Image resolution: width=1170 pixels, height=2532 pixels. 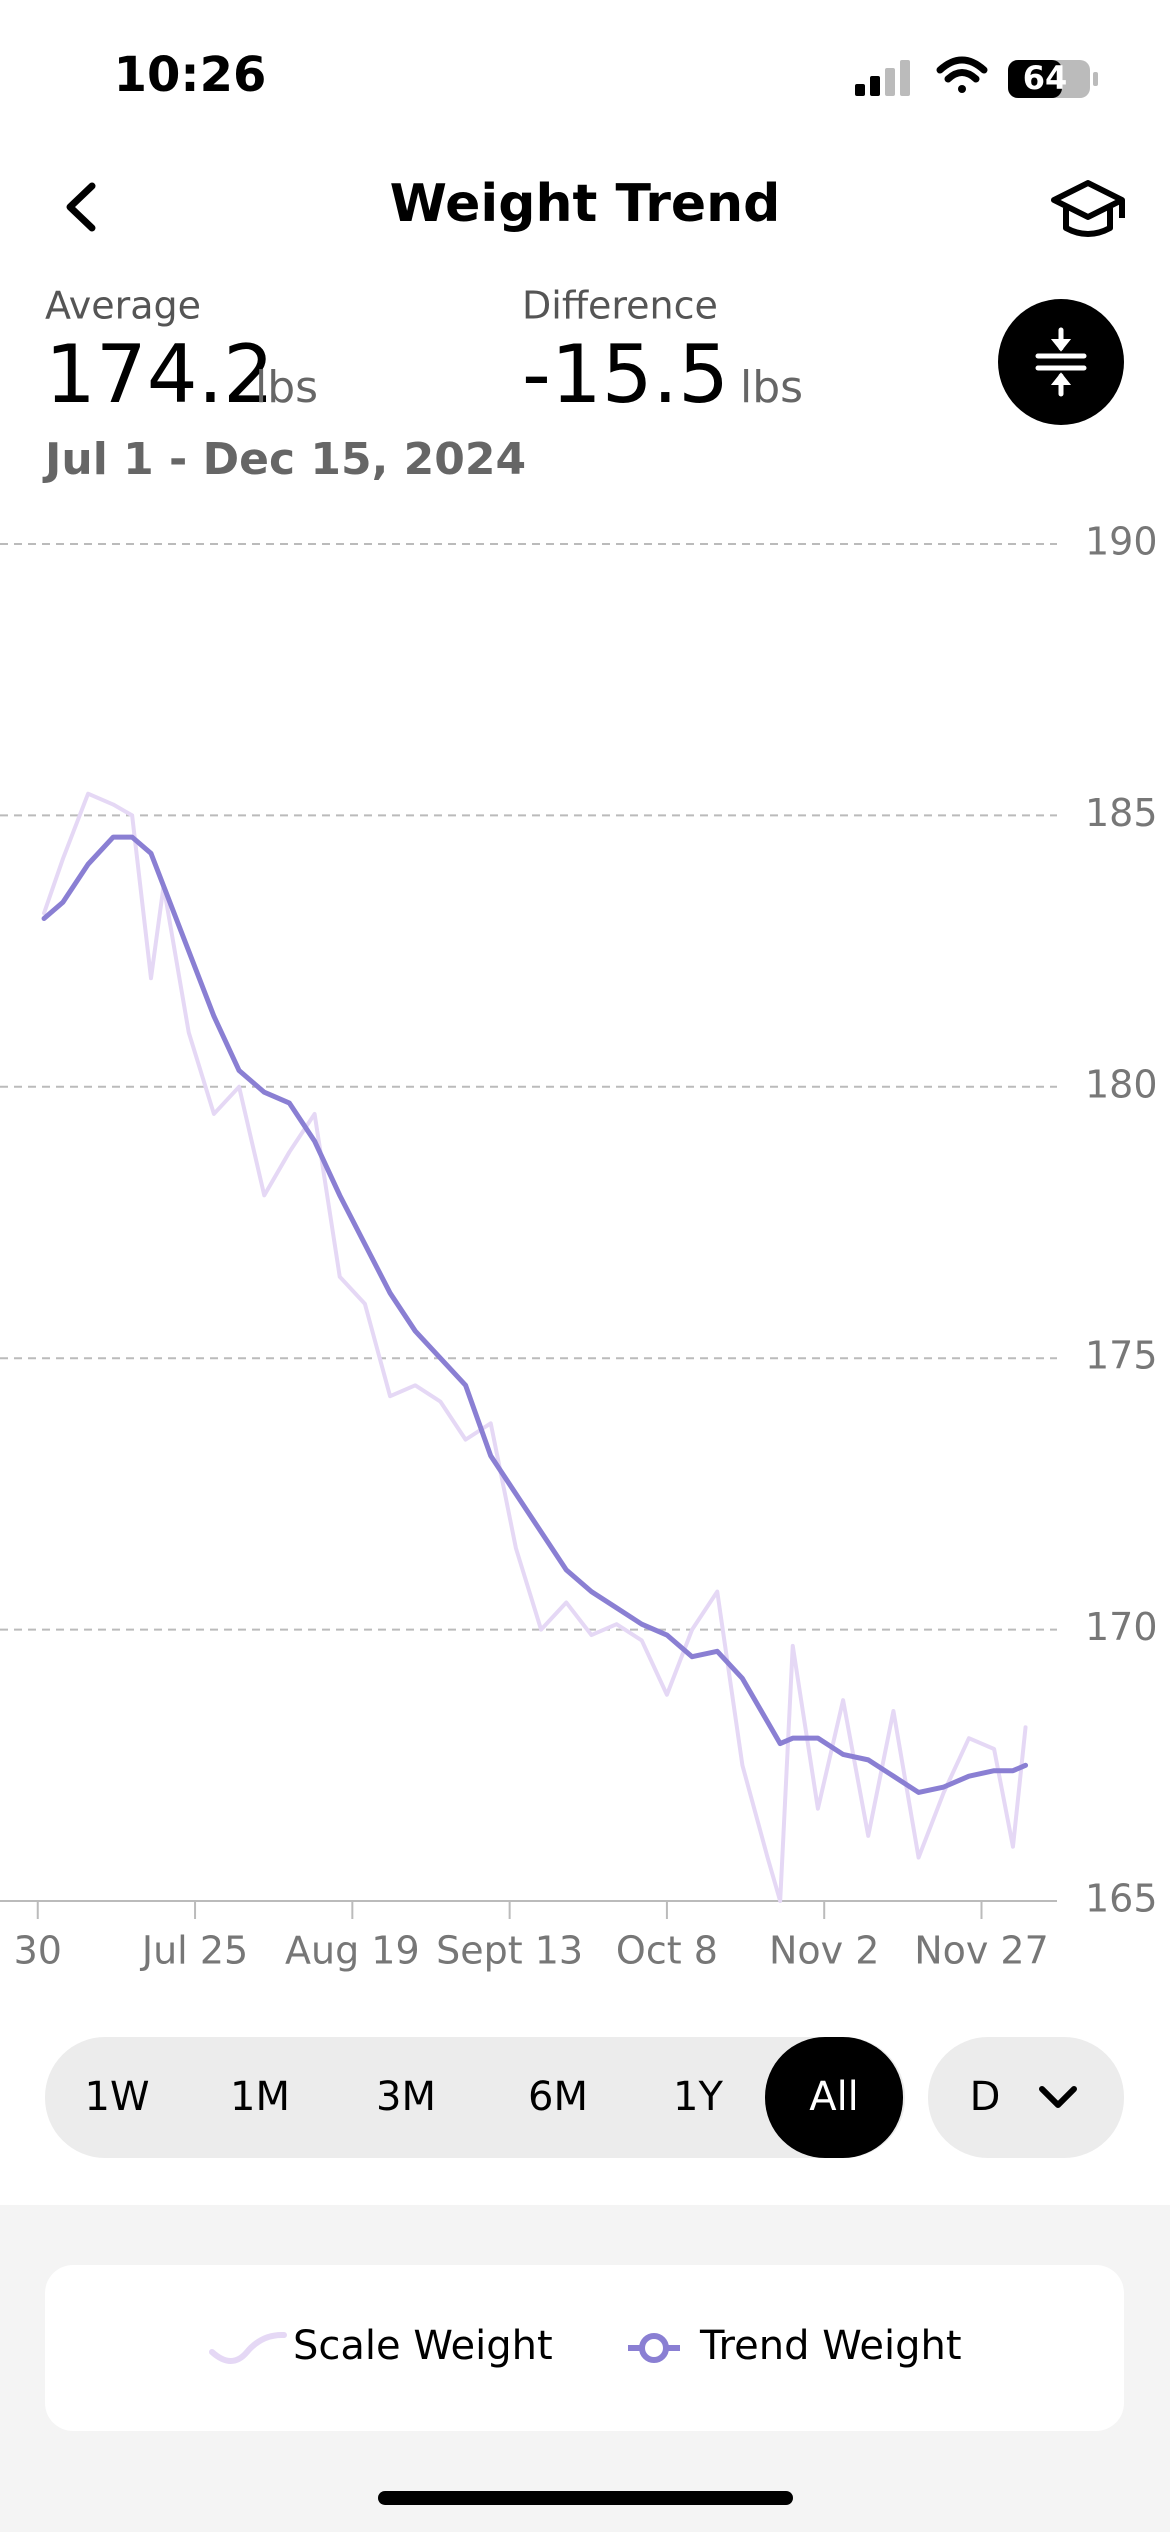 I want to click on x-tick-label: Nov 27, so click(x=981, y=1951).